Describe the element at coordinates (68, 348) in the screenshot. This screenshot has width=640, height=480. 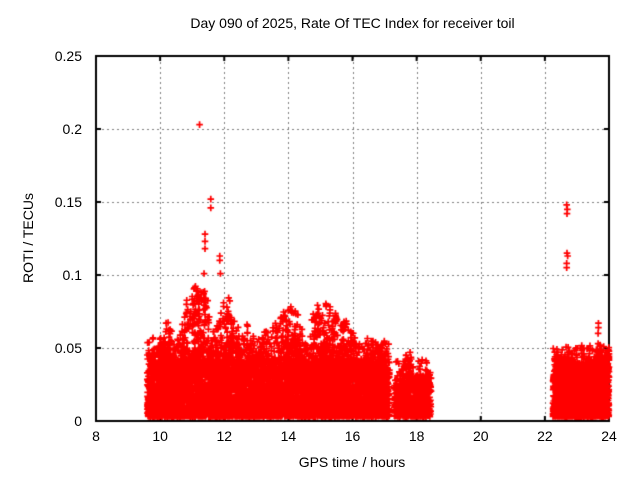
I see `y-tick-label-0.05: 0.05` at that location.